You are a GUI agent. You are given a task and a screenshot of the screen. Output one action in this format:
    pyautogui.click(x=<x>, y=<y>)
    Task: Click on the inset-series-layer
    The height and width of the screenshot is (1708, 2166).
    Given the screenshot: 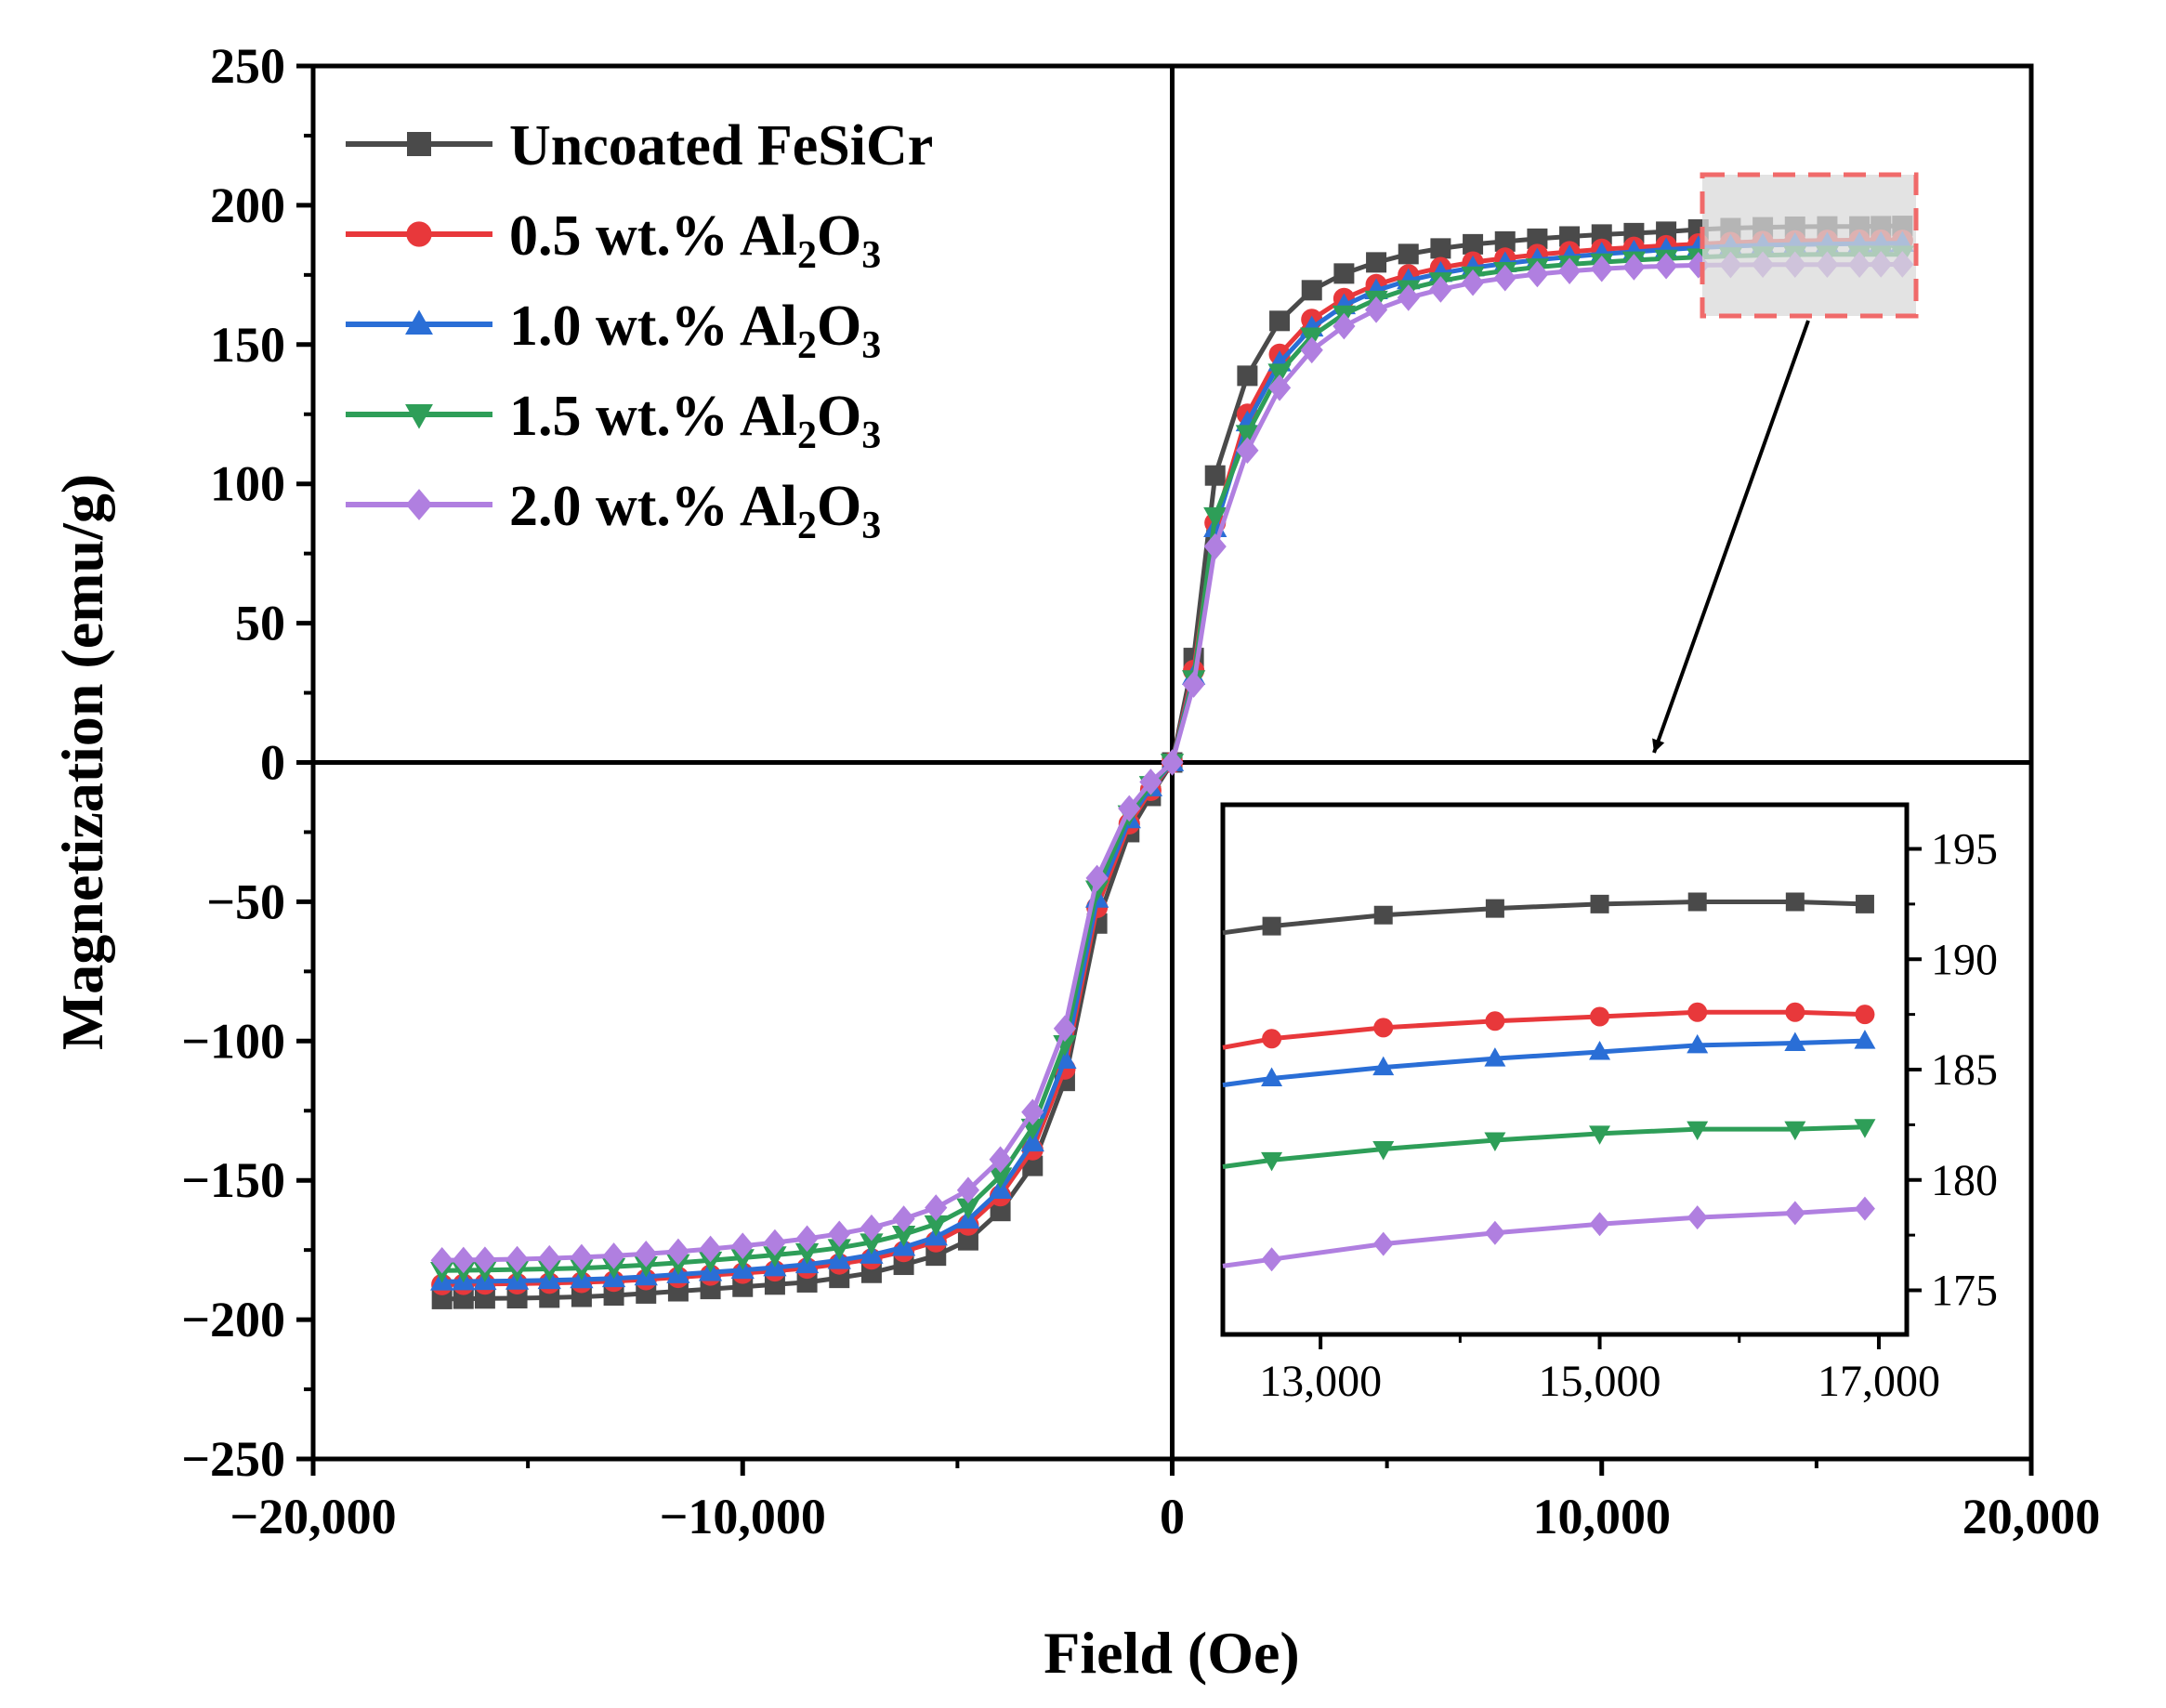 What is the action you would take?
    pyautogui.click(x=1549, y=1082)
    